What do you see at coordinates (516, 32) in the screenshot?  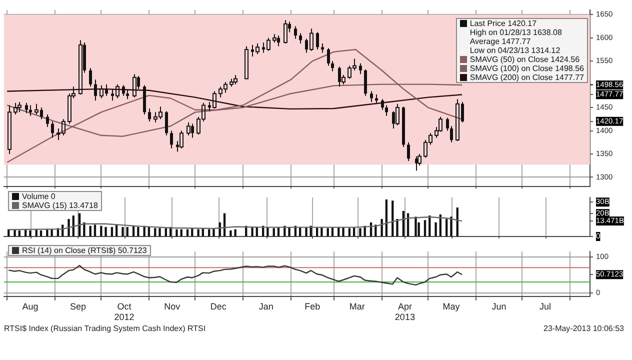 I see `annotation: High on 01/28/13 1638.08` at bounding box center [516, 32].